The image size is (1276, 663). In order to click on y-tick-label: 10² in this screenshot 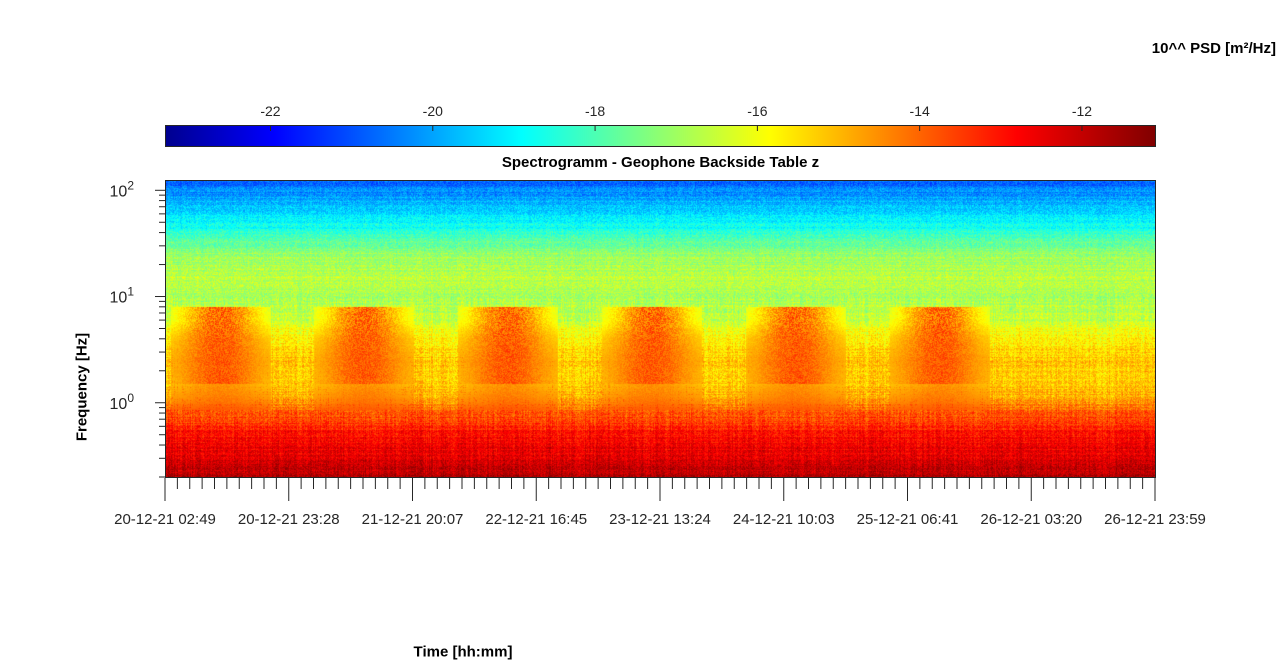, I will do `click(122, 189)`.